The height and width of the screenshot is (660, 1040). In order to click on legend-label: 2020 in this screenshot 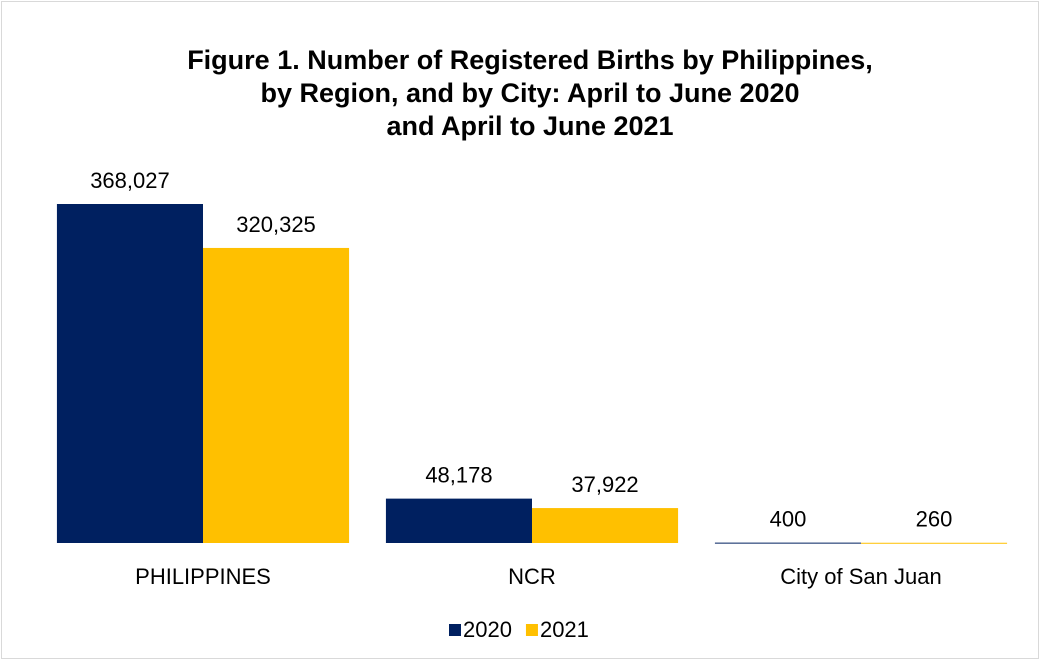, I will do `click(487, 629)`.